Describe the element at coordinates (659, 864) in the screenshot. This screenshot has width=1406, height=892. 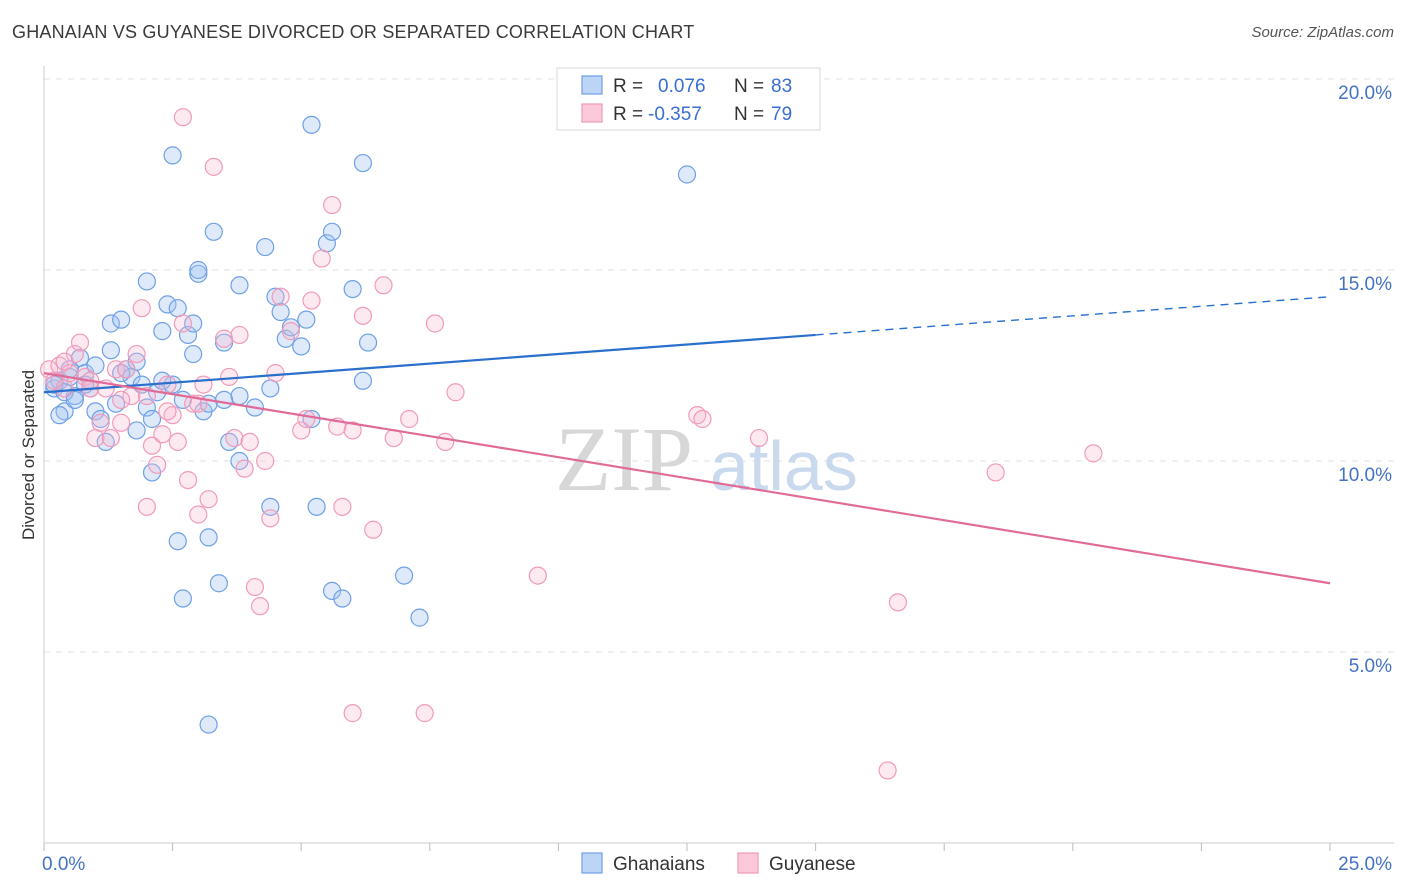
I see `legend-bottom-label-ghanaians: Ghanaians` at that location.